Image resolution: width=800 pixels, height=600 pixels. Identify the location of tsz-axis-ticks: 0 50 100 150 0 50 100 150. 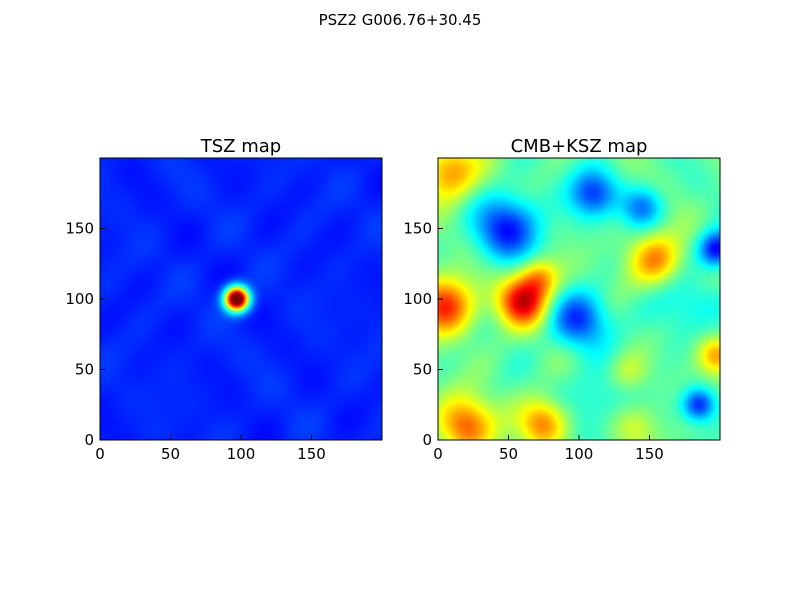
(195, 342).